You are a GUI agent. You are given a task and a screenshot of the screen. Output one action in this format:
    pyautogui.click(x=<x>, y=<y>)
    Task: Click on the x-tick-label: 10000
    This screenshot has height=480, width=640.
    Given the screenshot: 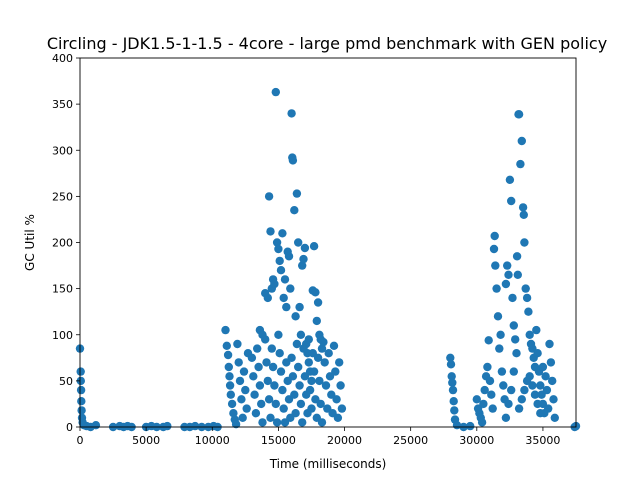 What is the action you would take?
    pyautogui.click(x=212, y=440)
    